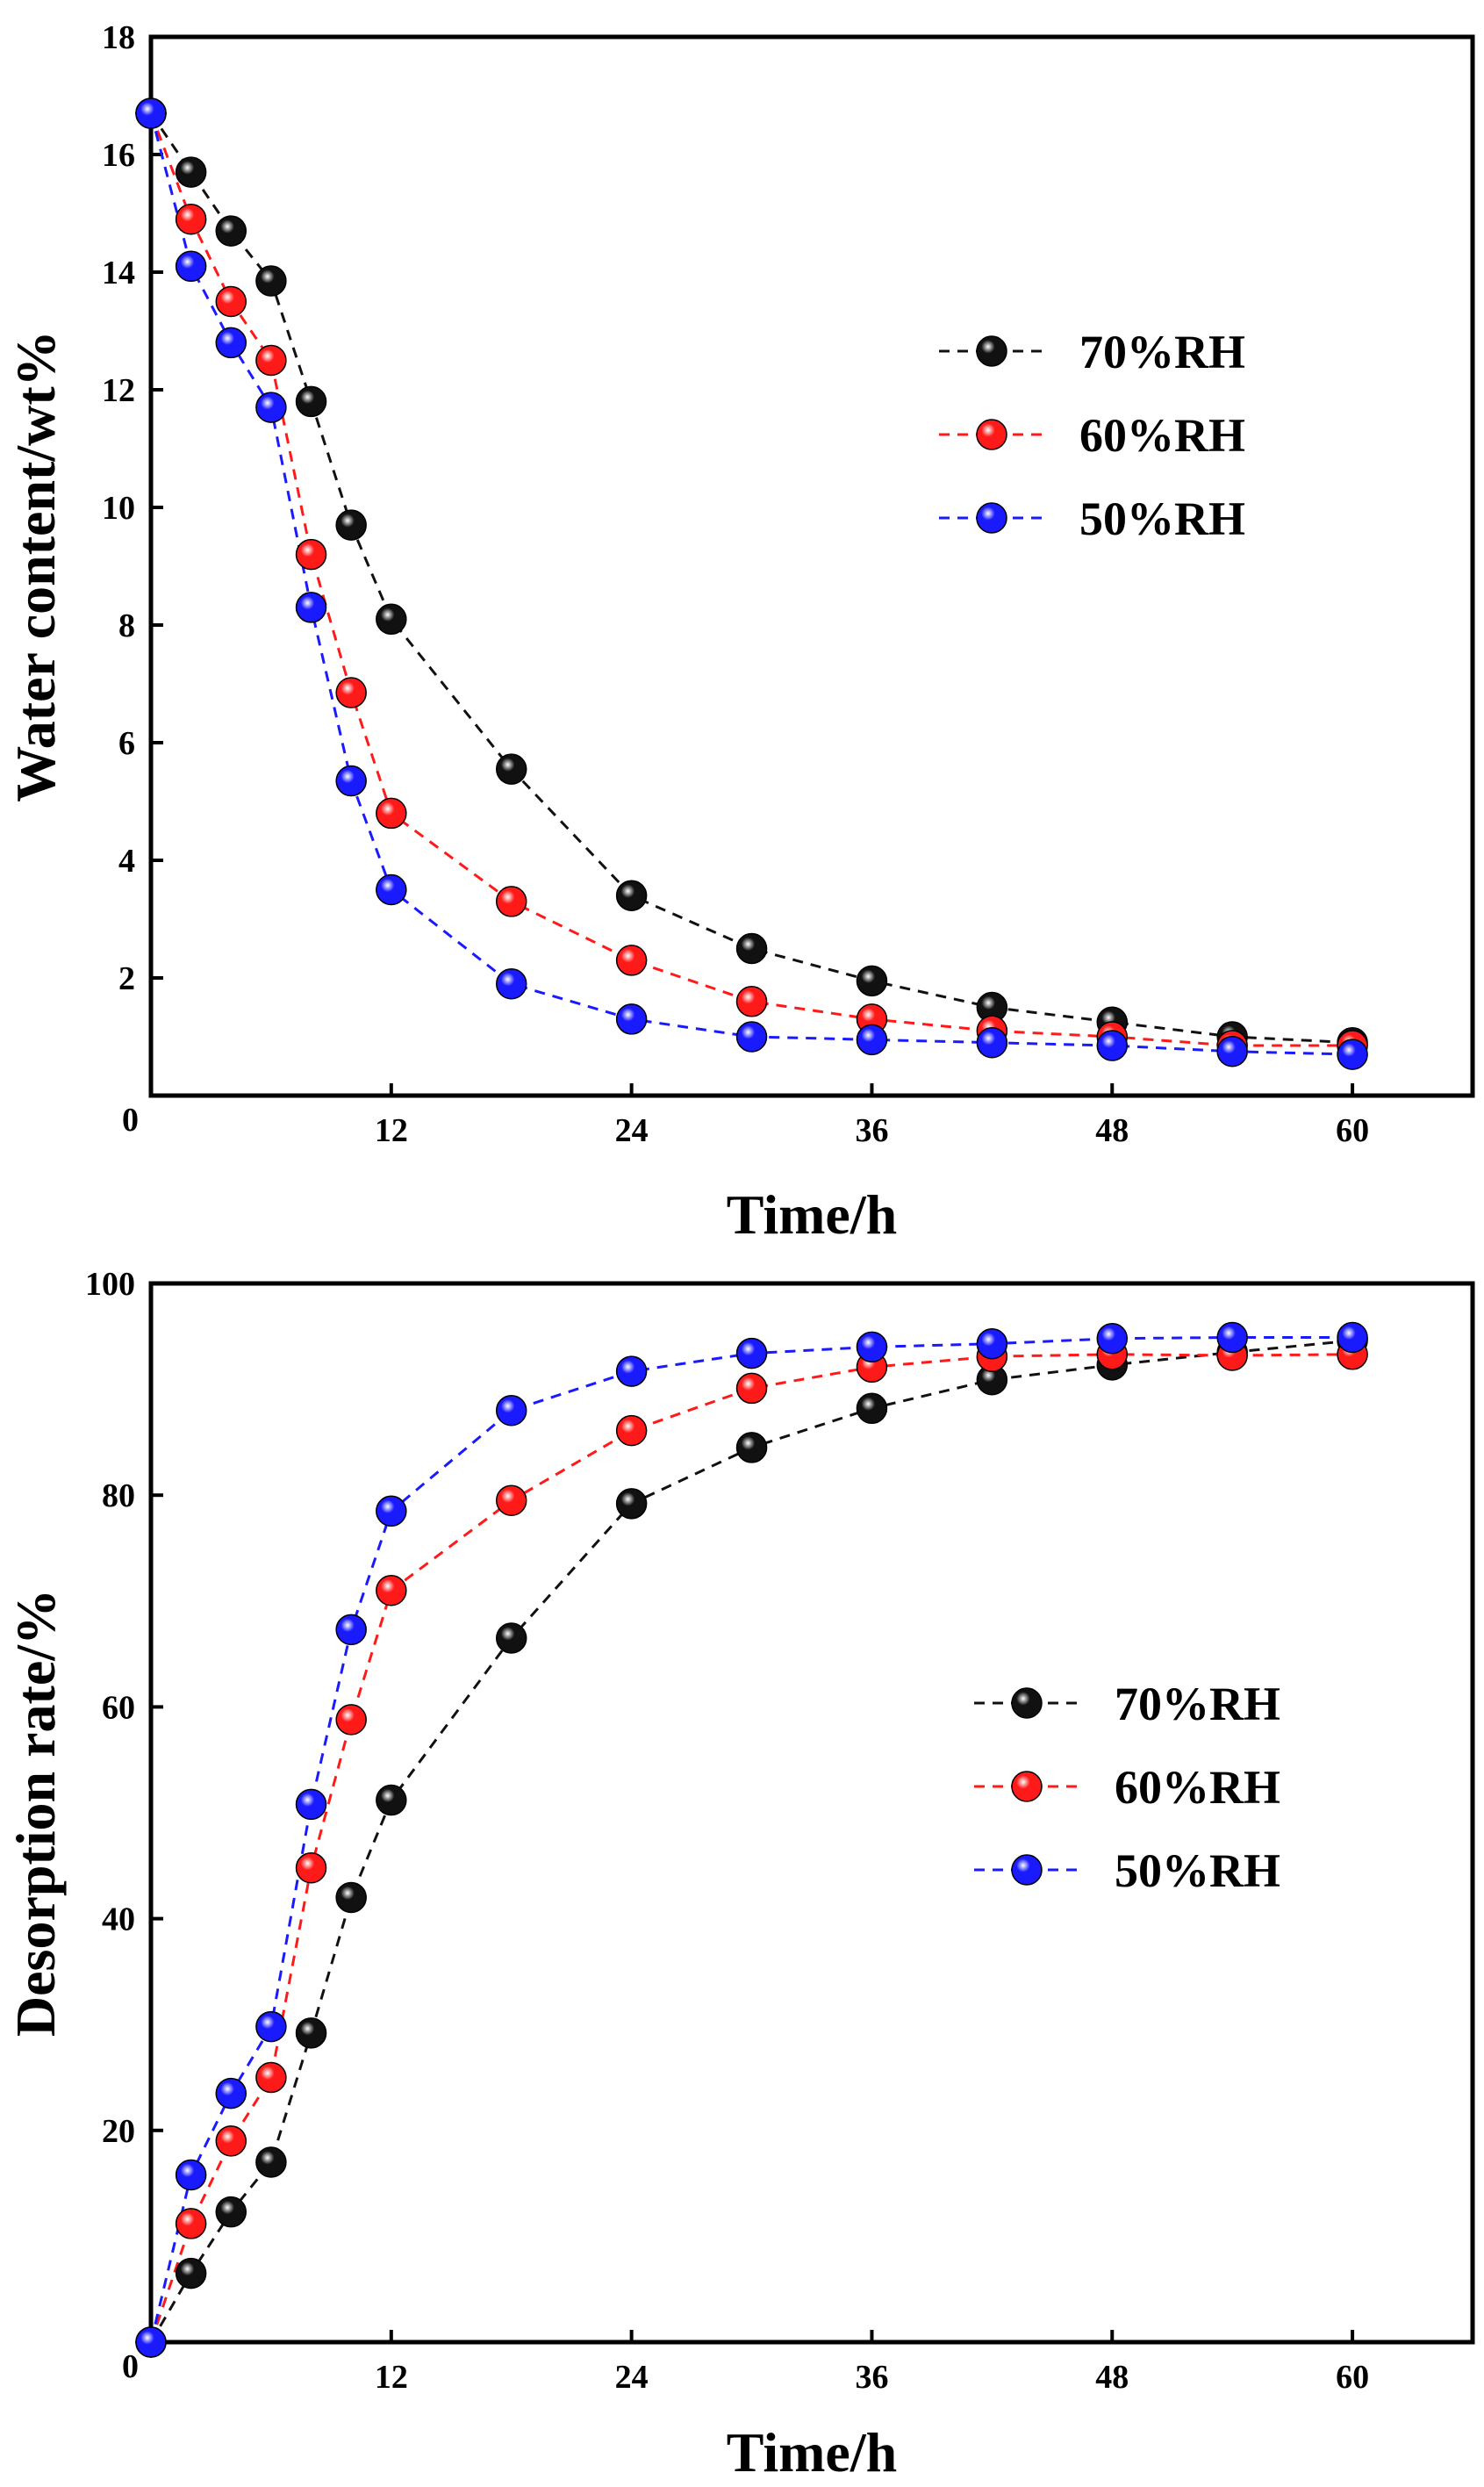  What do you see at coordinates (118, 1707) in the screenshot?
I see `y-tick-label: 60` at bounding box center [118, 1707].